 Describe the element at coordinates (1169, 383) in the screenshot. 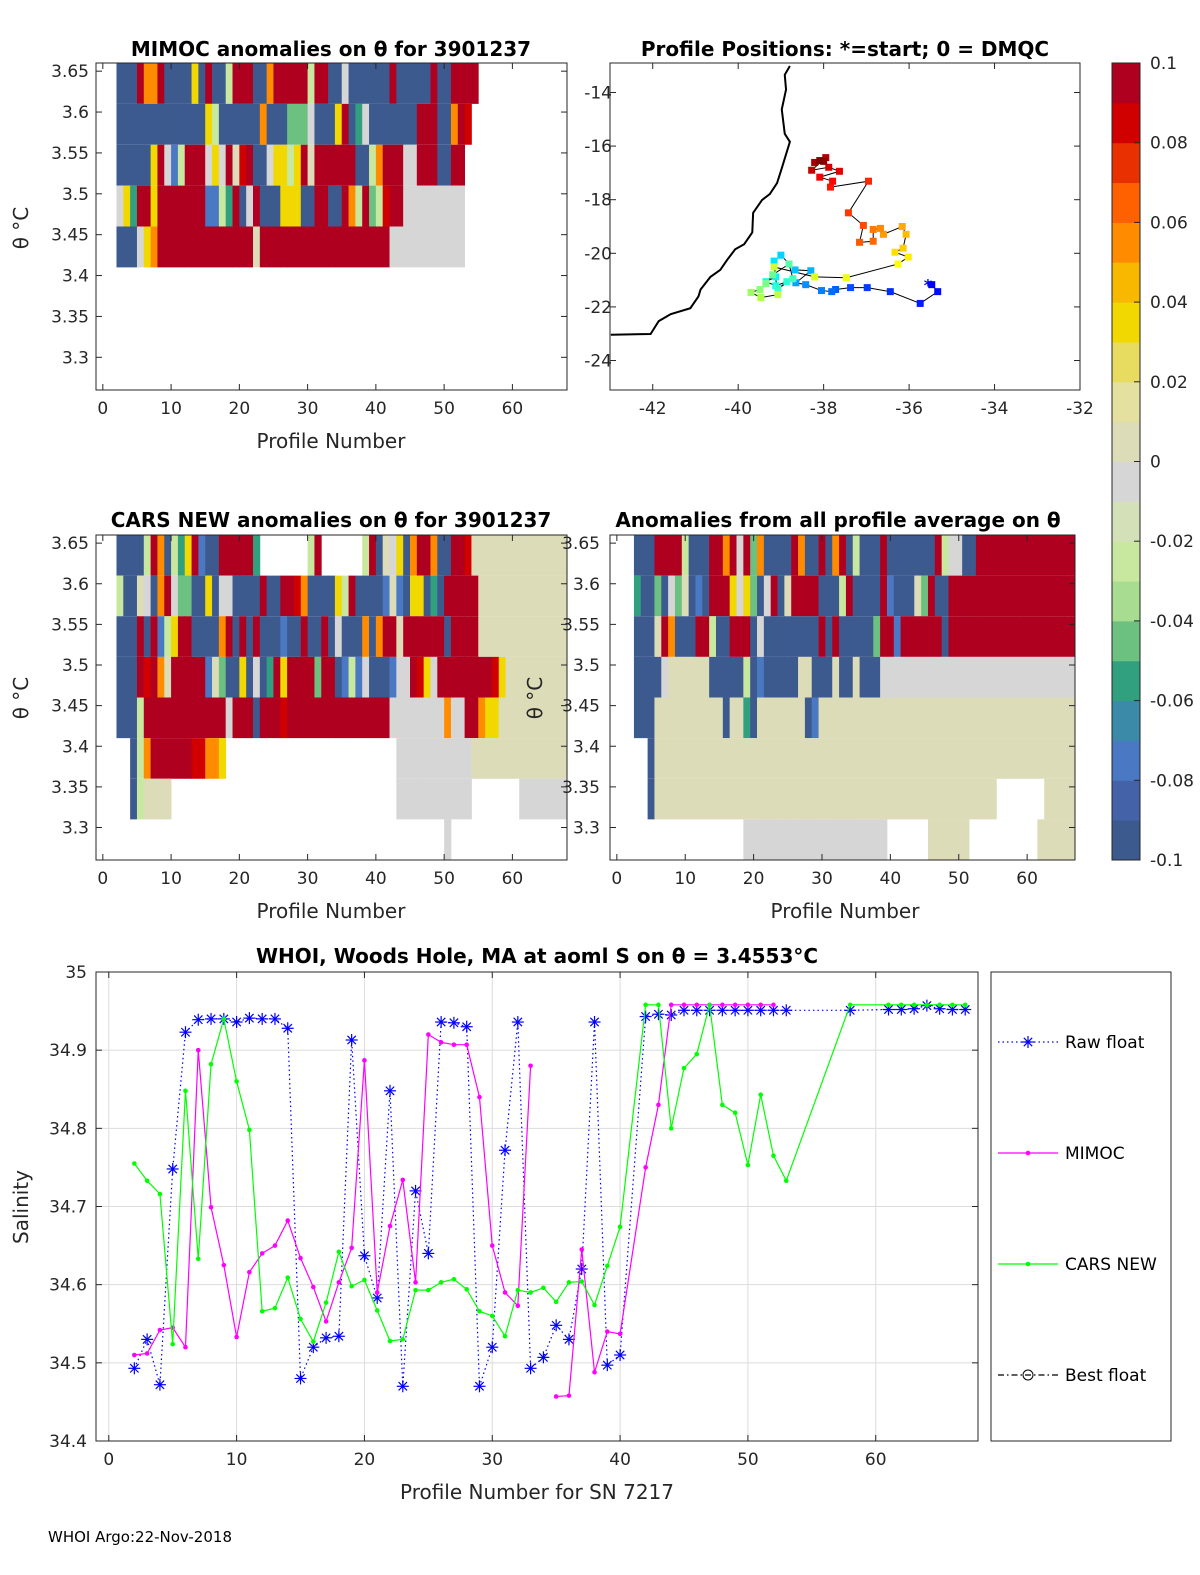

I see `colorbar-tick-label: 0.02` at that location.